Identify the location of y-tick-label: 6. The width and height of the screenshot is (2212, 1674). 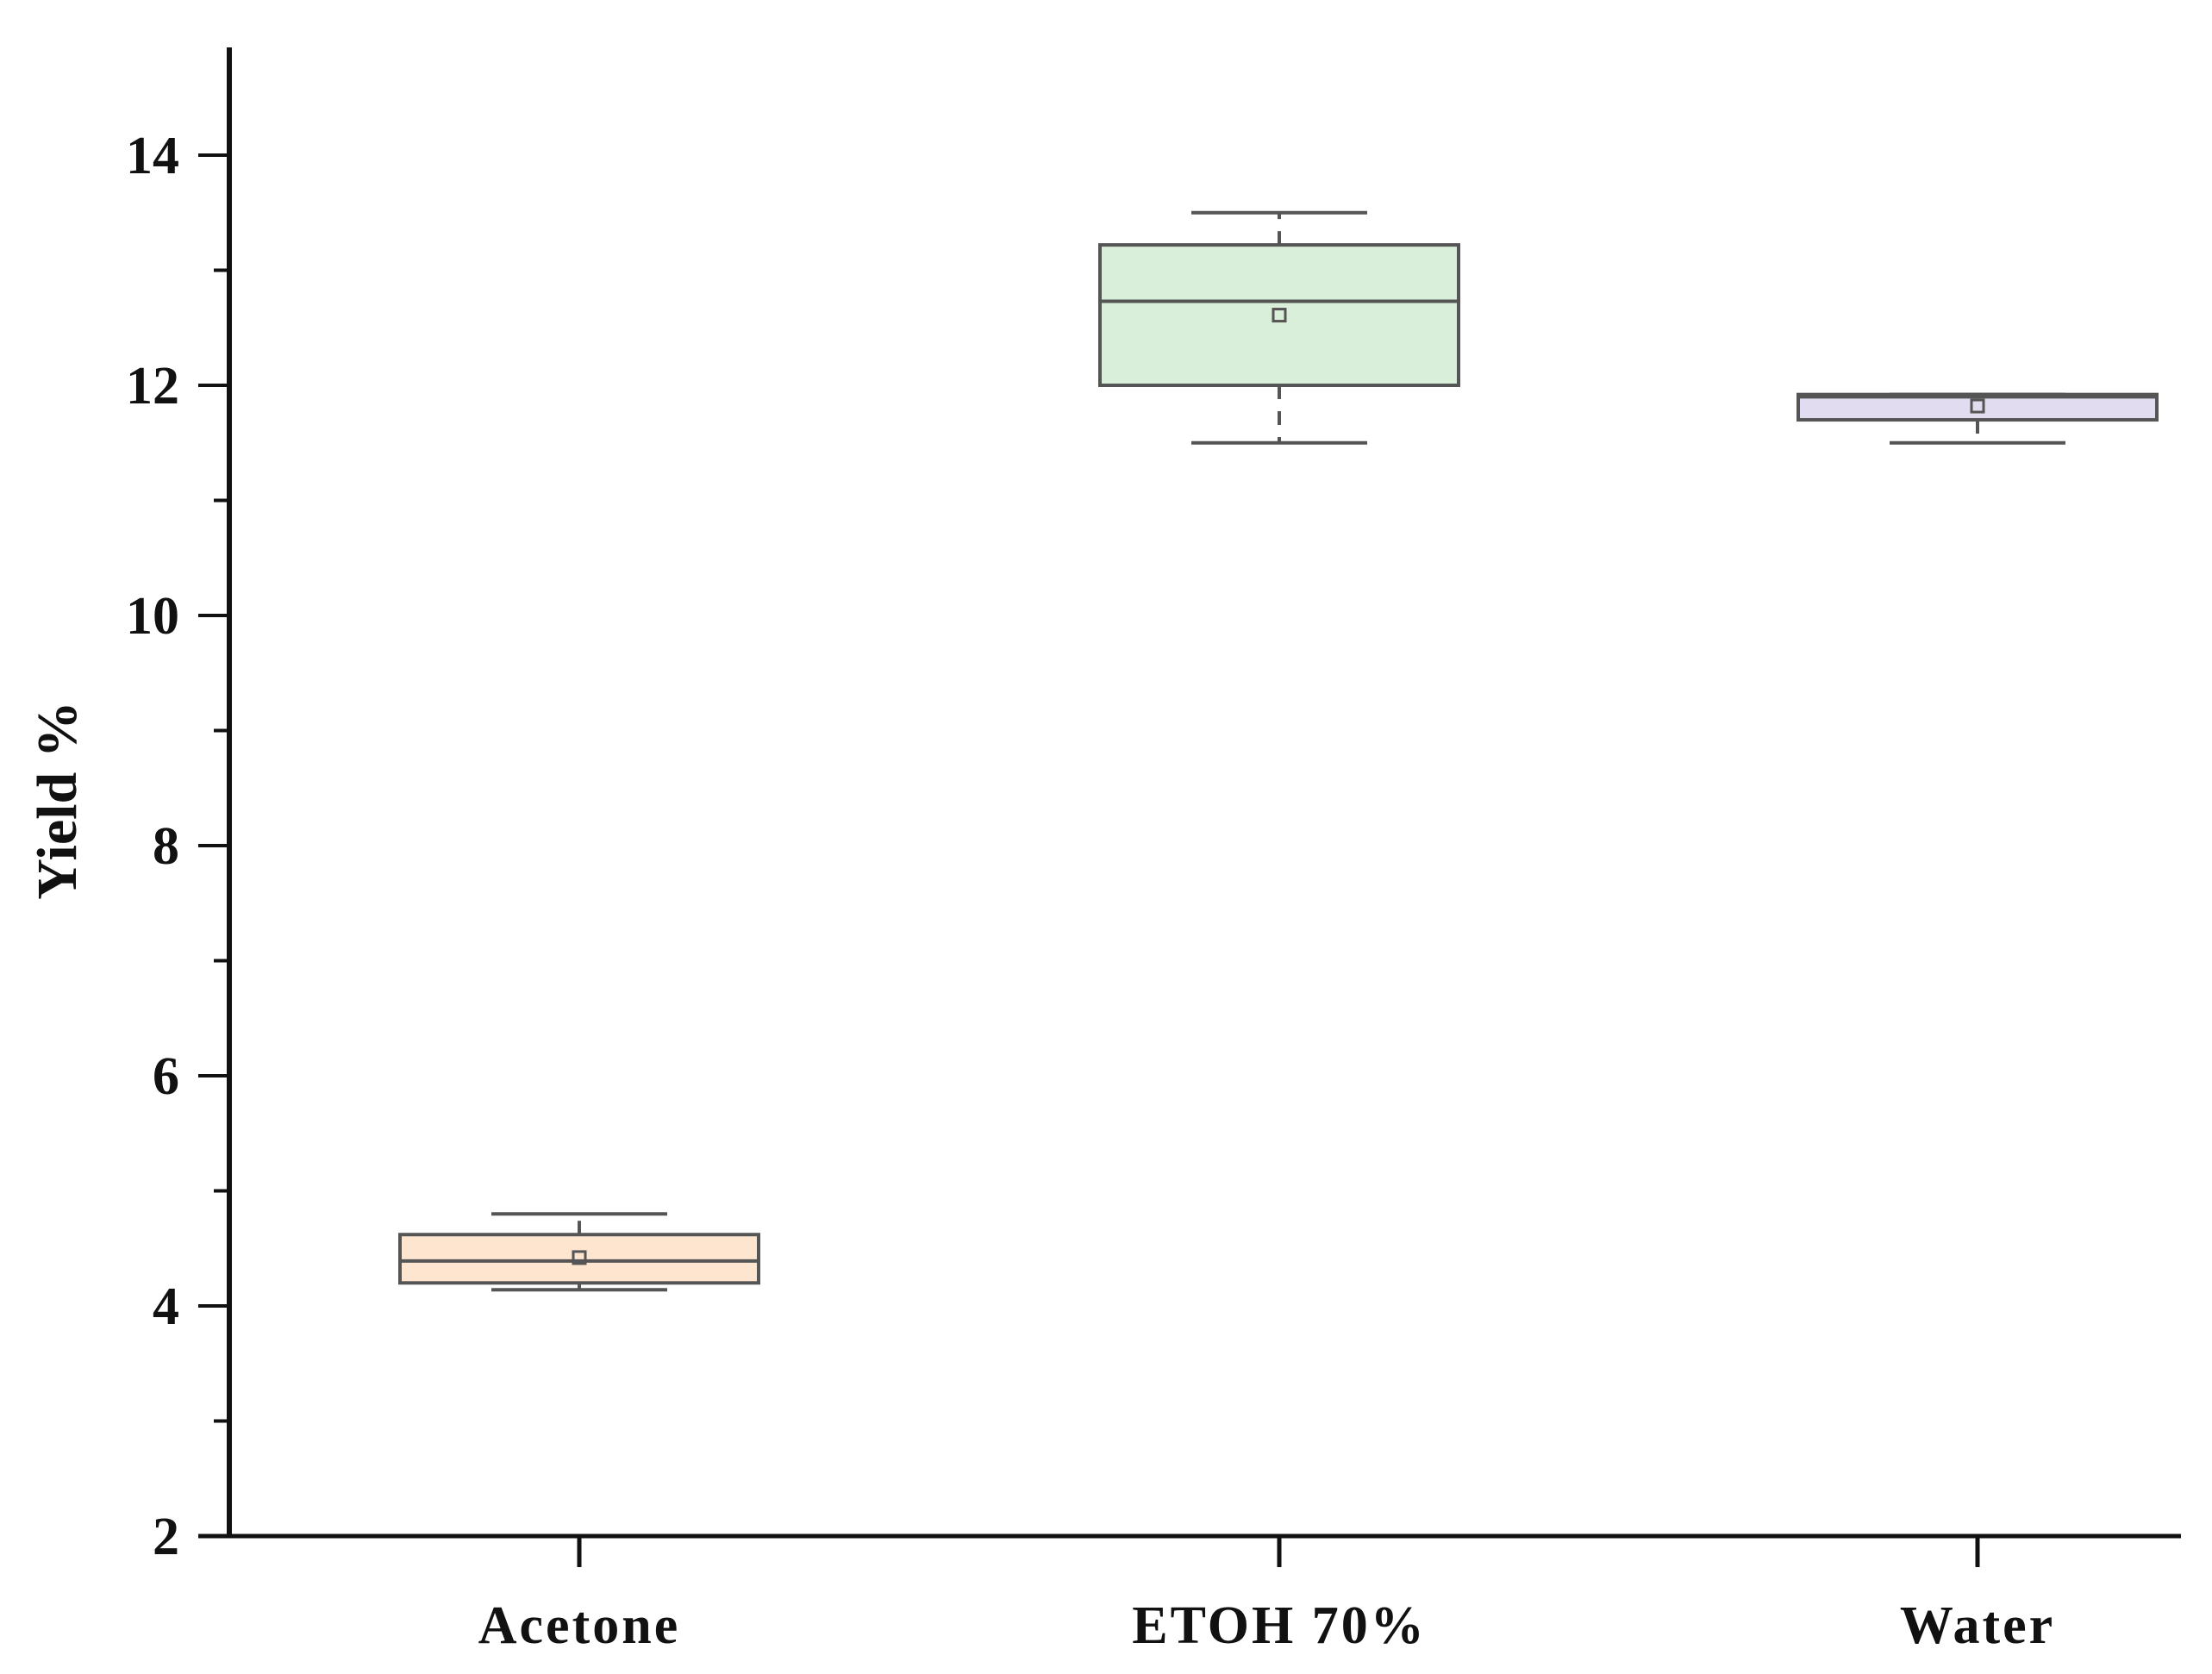
(166, 1076).